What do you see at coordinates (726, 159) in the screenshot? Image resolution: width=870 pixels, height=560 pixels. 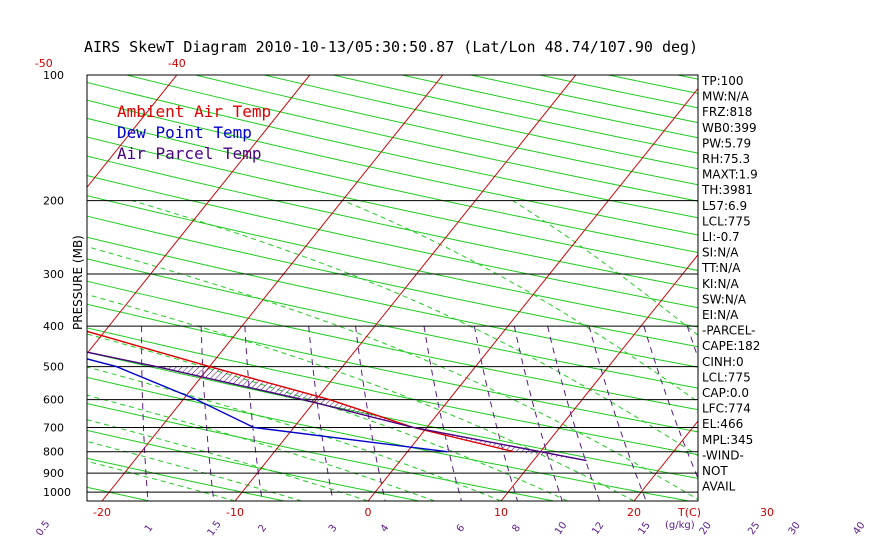 I see `index-item: RH:75.3` at bounding box center [726, 159].